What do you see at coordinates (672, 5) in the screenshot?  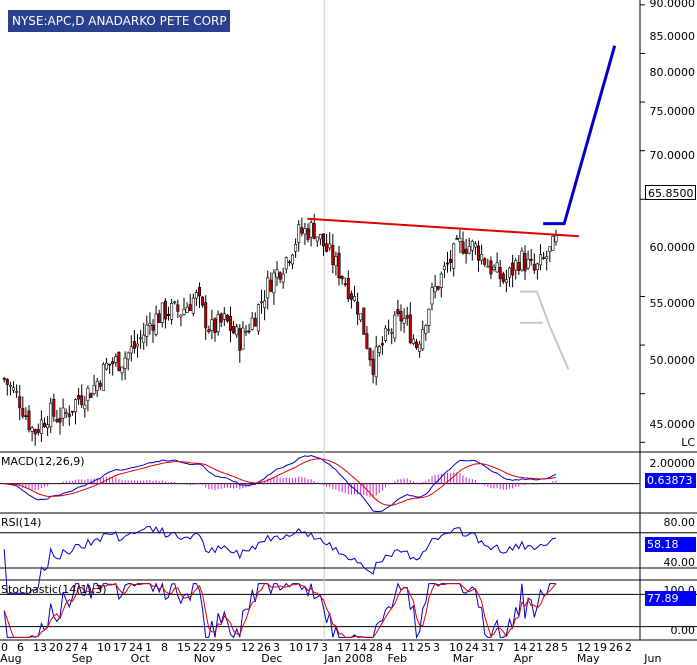 I see `price-tick-90: 90.0000` at bounding box center [672, 5].